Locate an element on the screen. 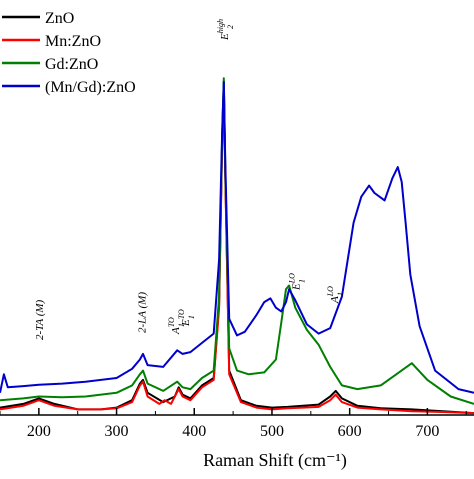  x-tick-label-4: 600 is located at coordinates (350, 431).